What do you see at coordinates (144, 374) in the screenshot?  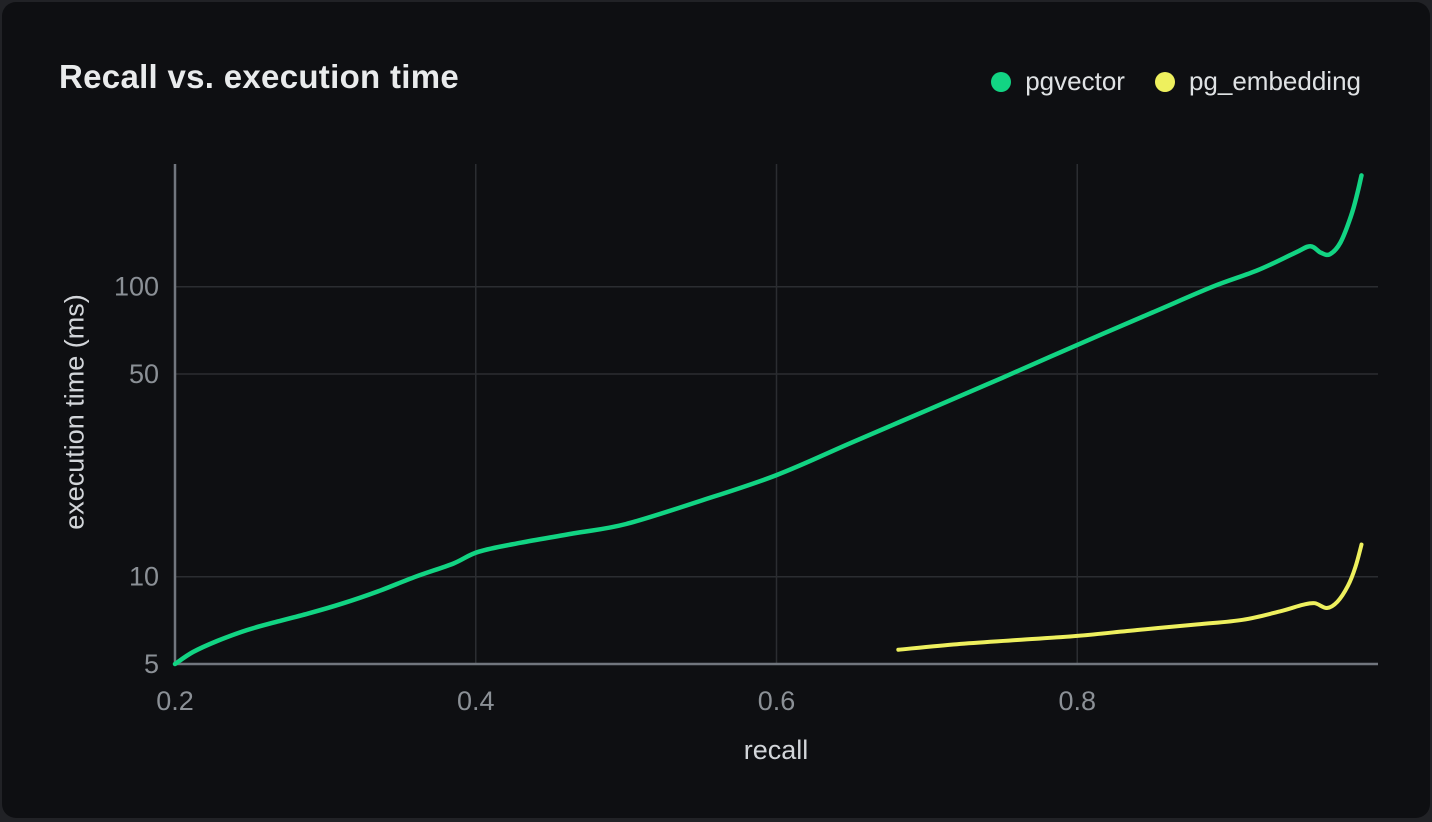 I see `y-tick-label: 50` at bounding box center [144, 374].